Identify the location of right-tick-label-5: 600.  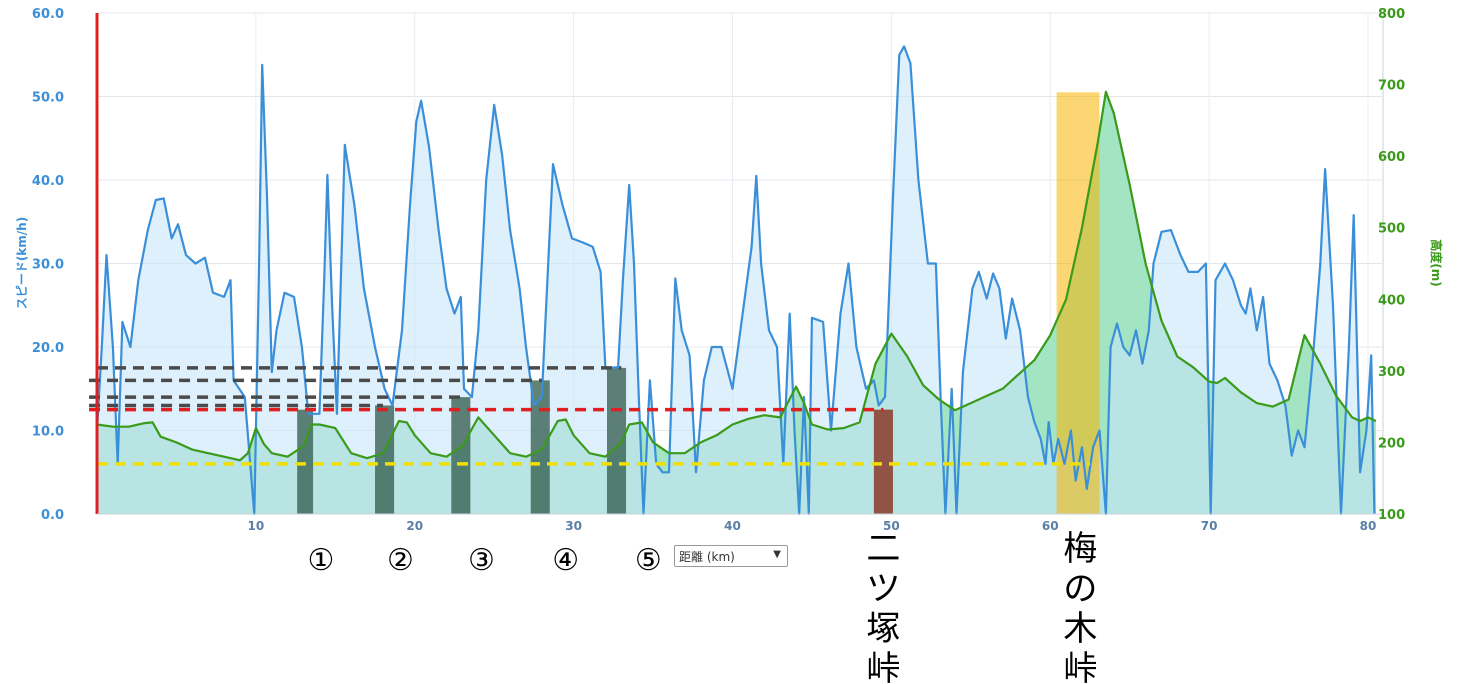
(1391, 157).